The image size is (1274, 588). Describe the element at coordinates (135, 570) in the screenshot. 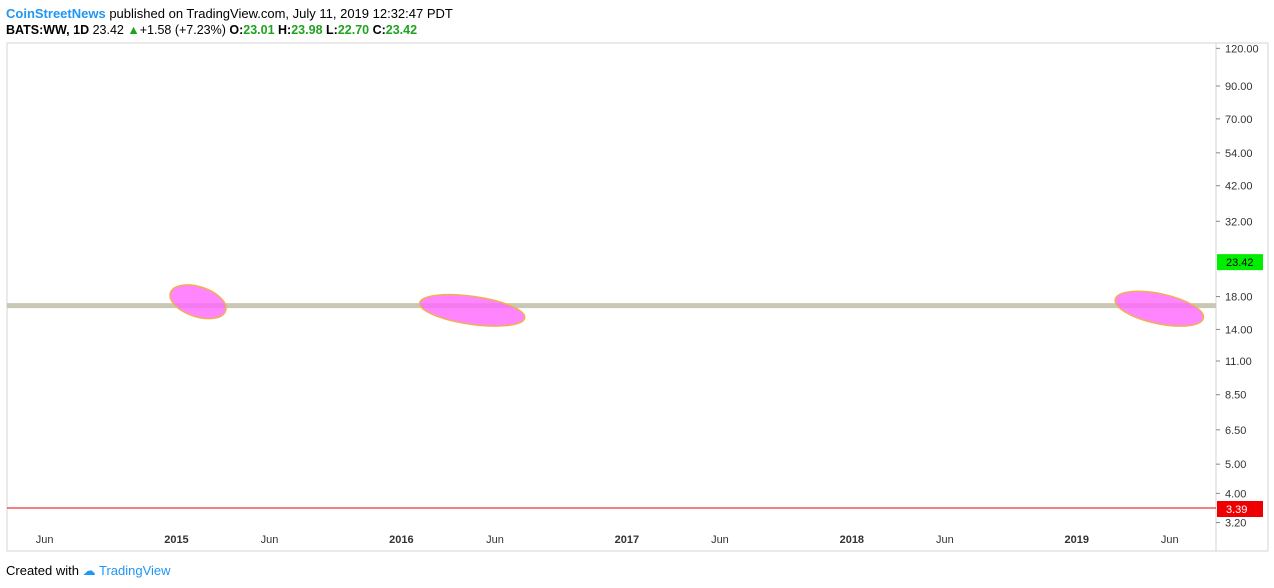

I see `tradingview-link: TradingView` at that location.